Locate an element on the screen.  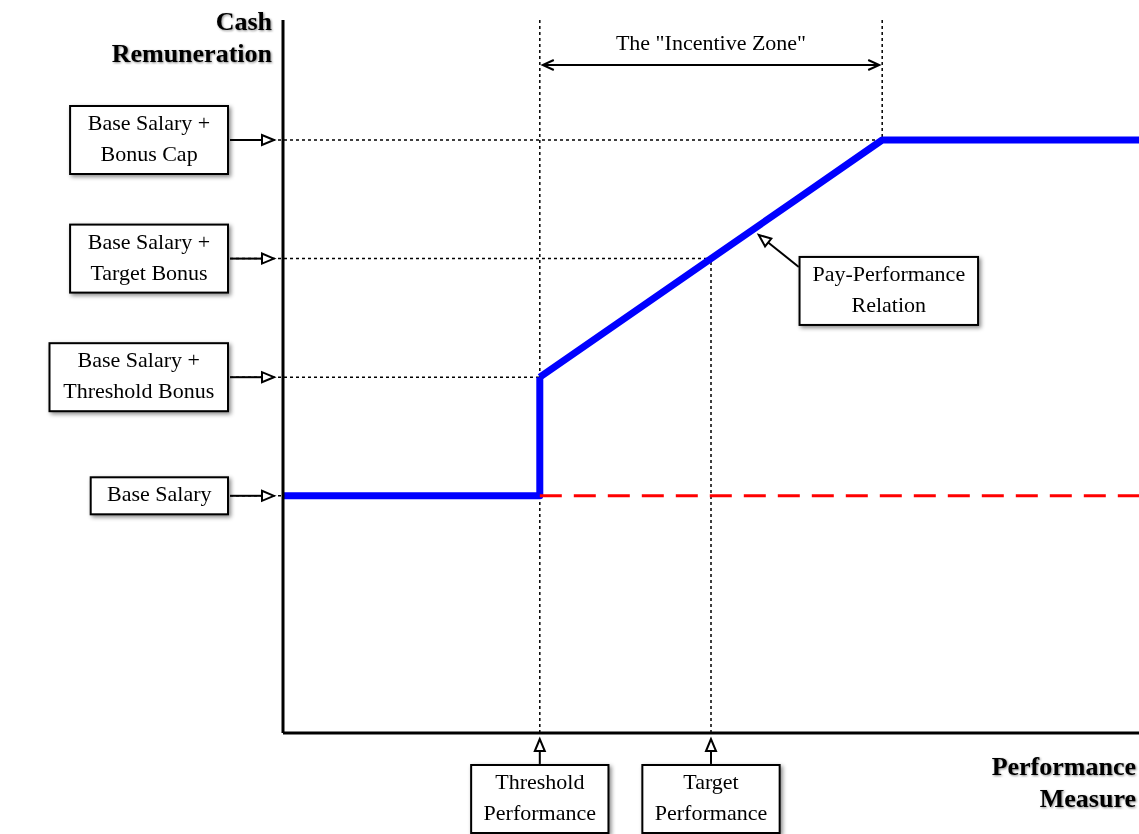
ref-line-label: Base Salary + Threshold Bonus is located at coordinates (139, 375).